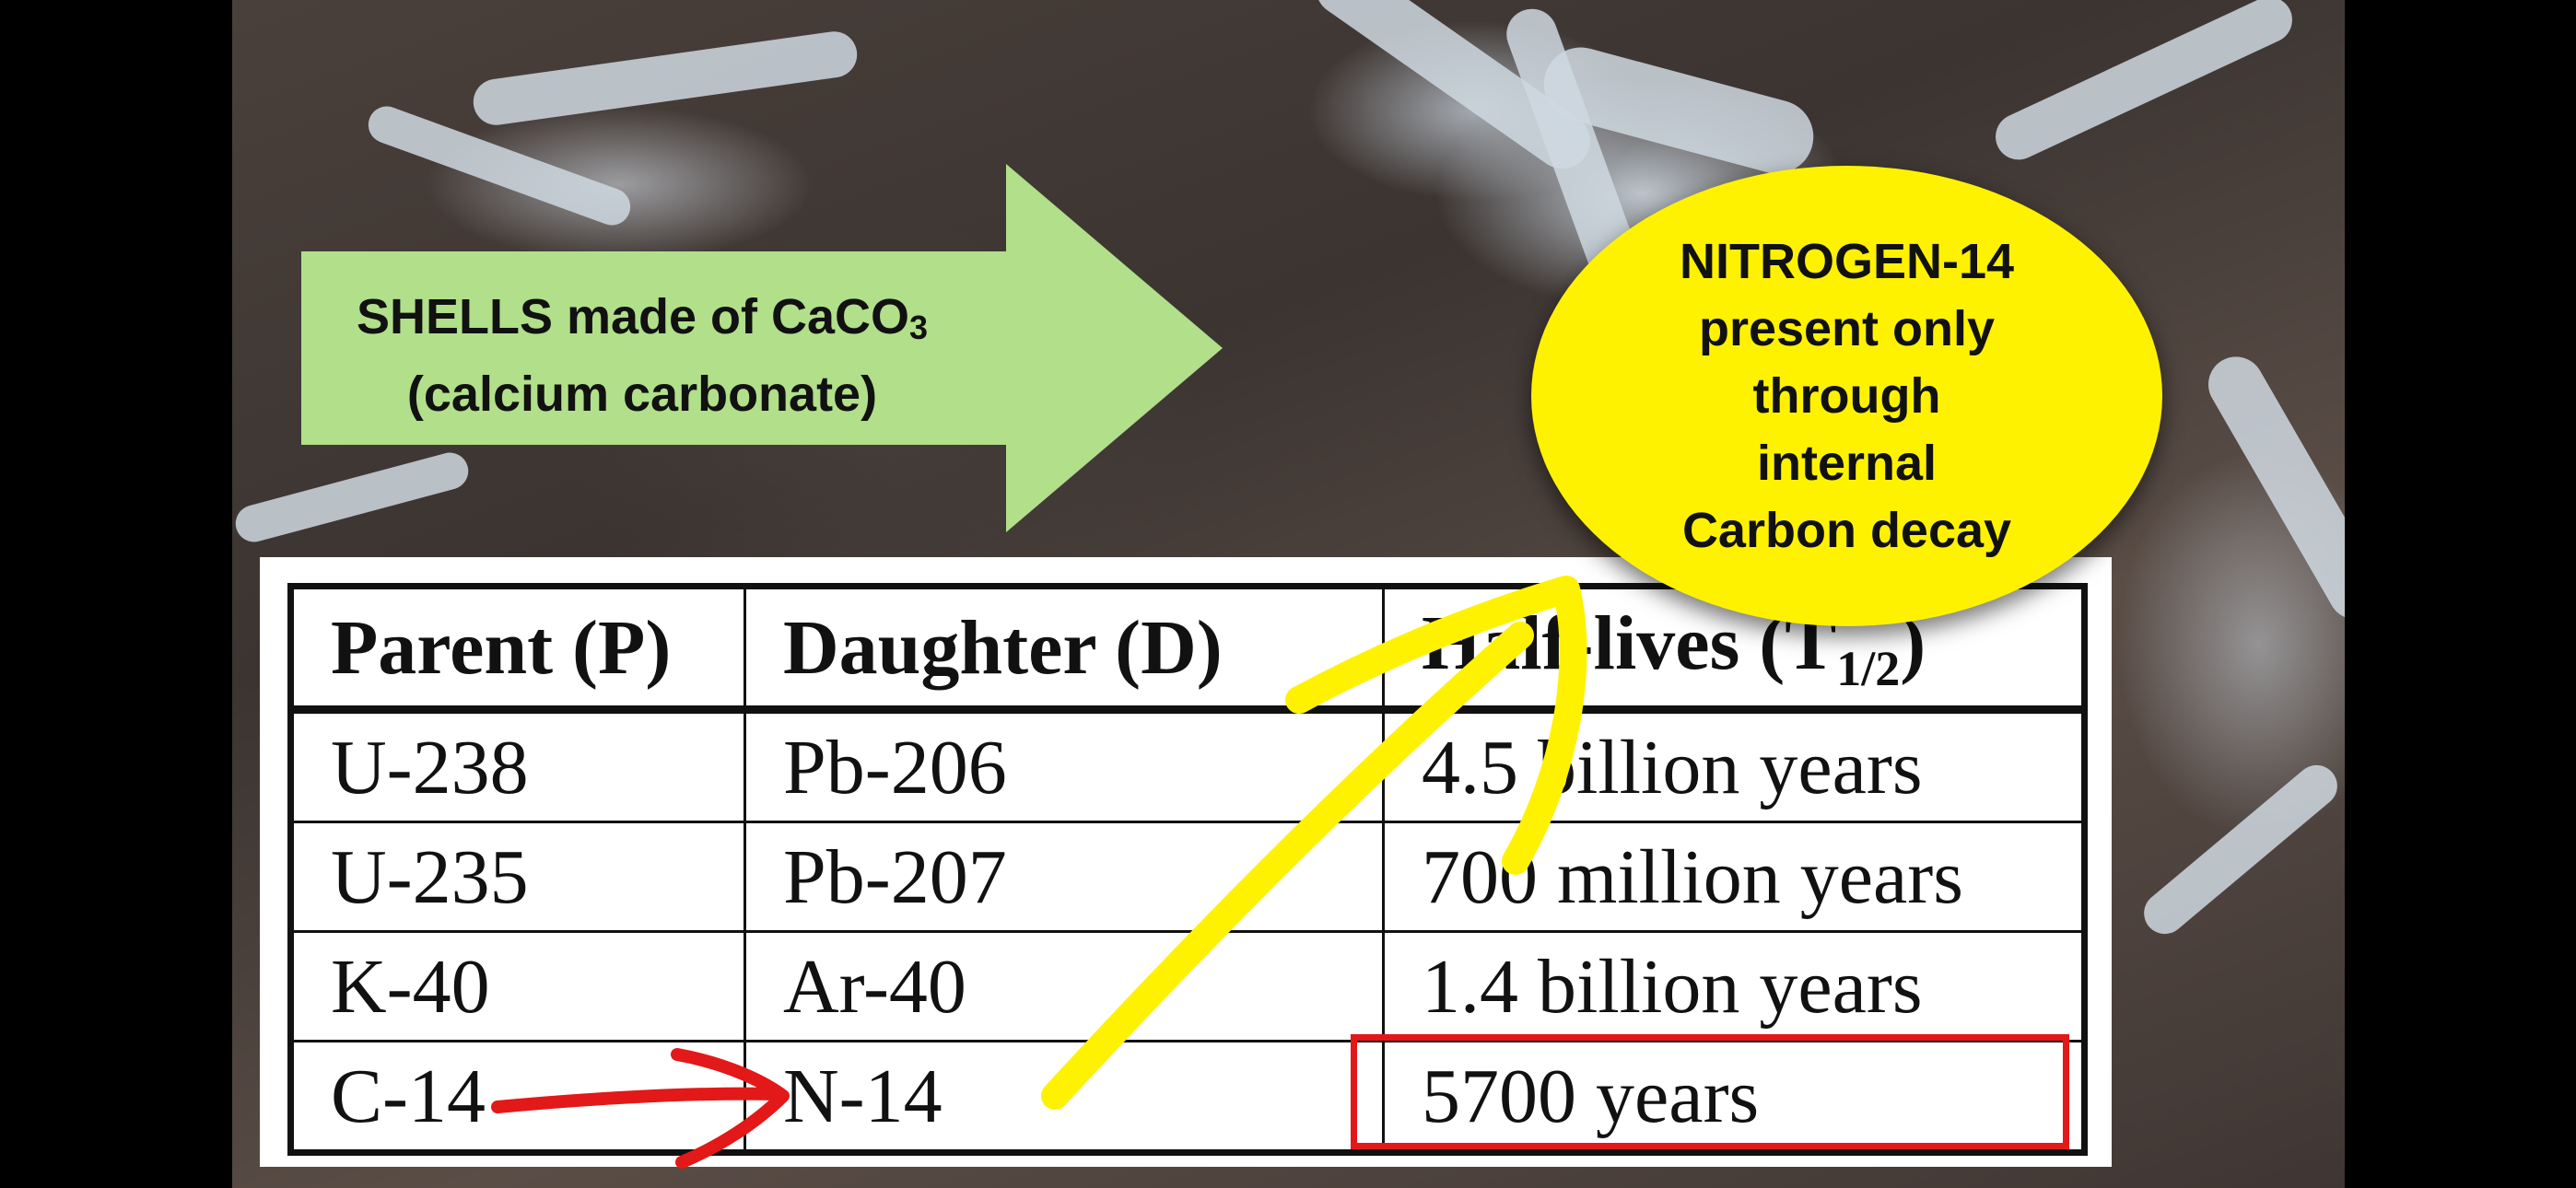 This screenshot has width=2576, height=1188. I want to click on green-arrow, so click(762, 348).